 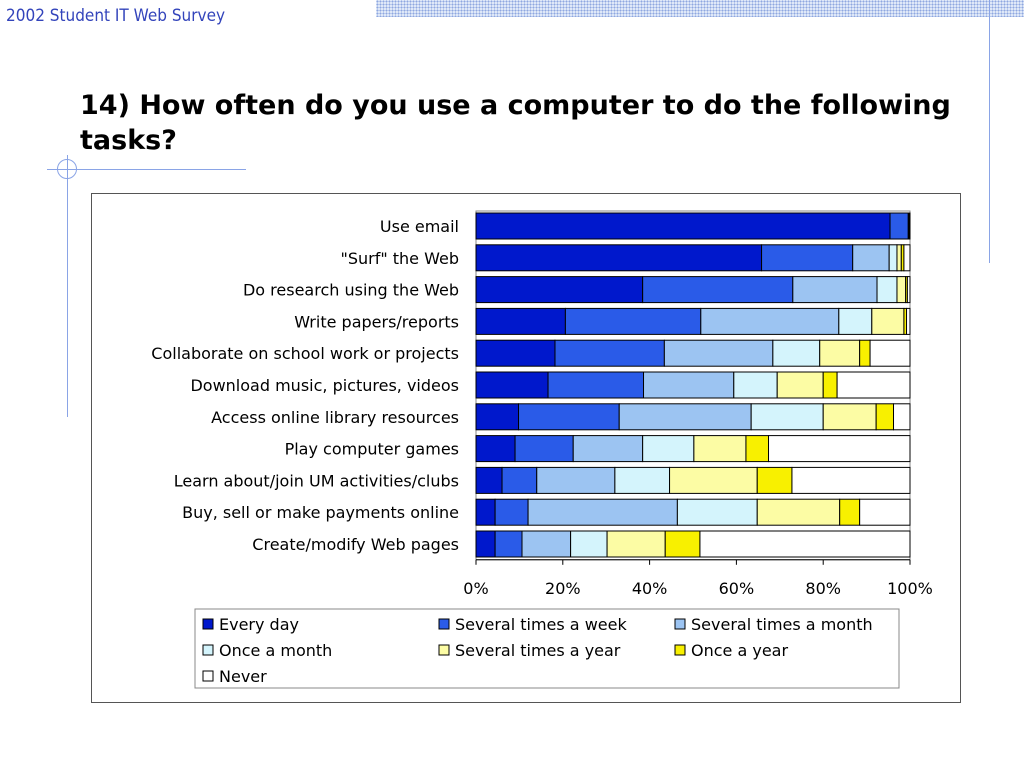 I want to click on legend-label: Several times a year, so click(x=538, y=650).